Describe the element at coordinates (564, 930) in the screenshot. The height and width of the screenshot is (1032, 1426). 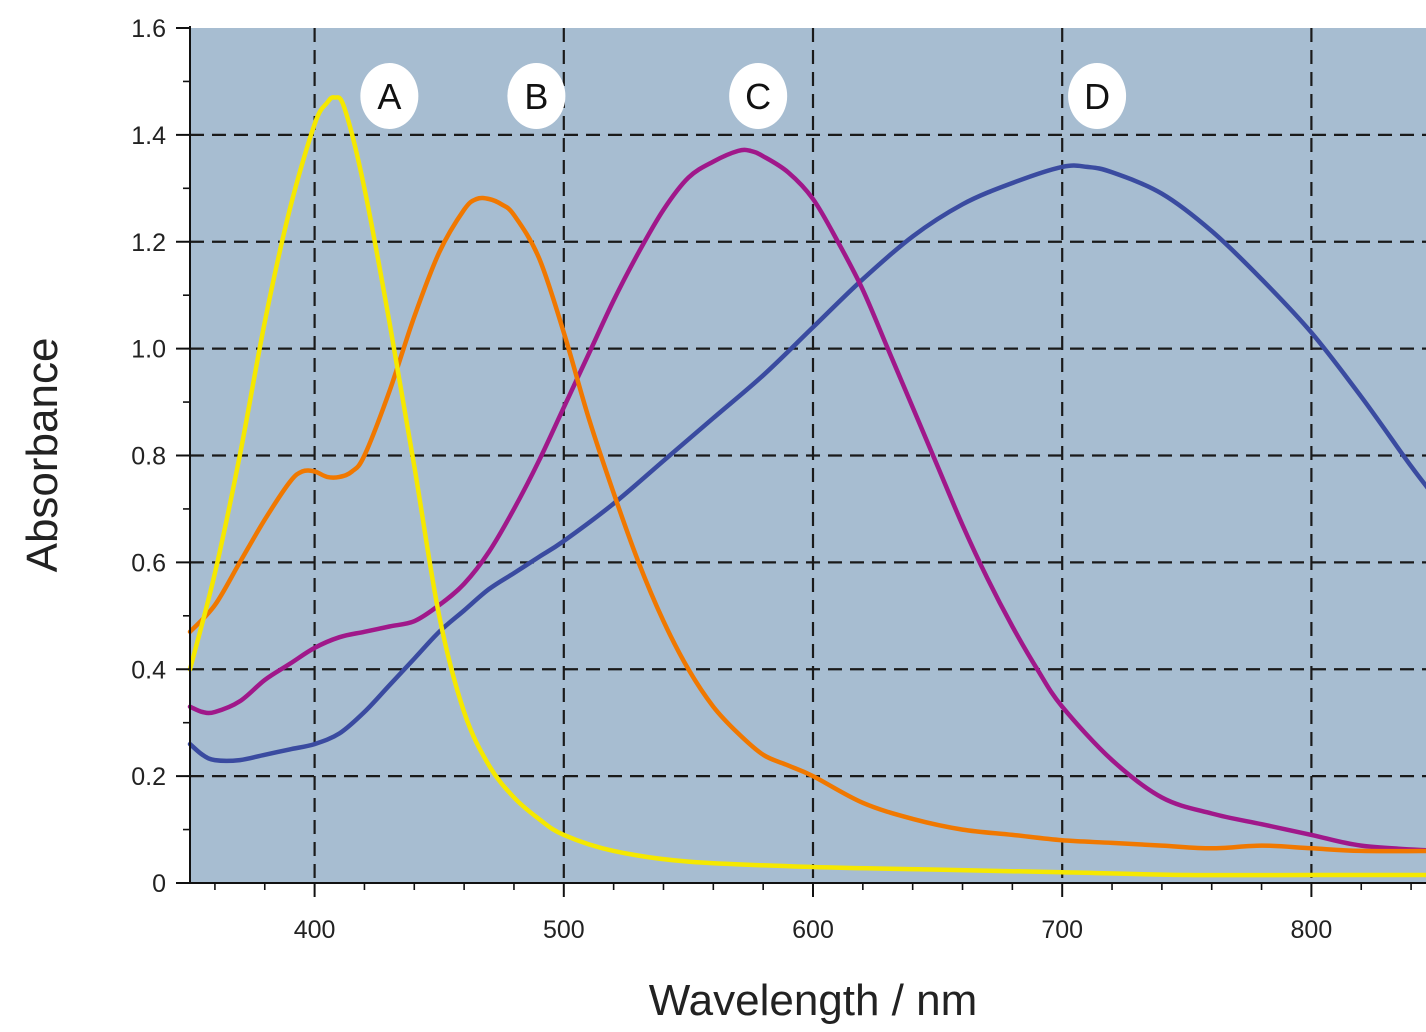
I see `x-tick-label: 500` at that location.